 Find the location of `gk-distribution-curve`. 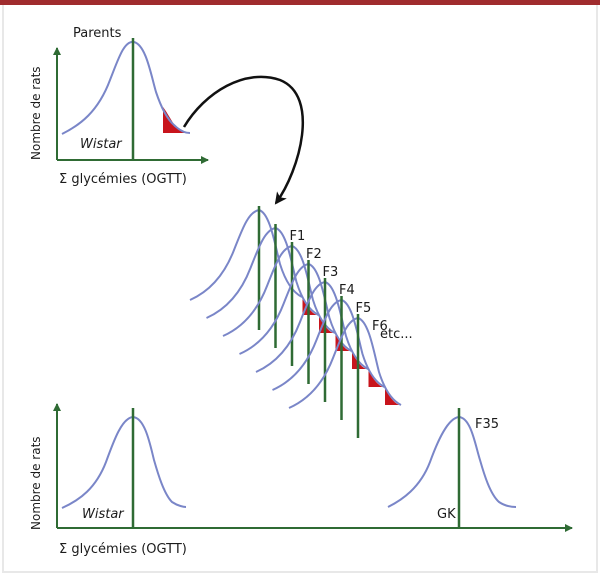

gk-distribution-curve is located at coordinates (452, 461).